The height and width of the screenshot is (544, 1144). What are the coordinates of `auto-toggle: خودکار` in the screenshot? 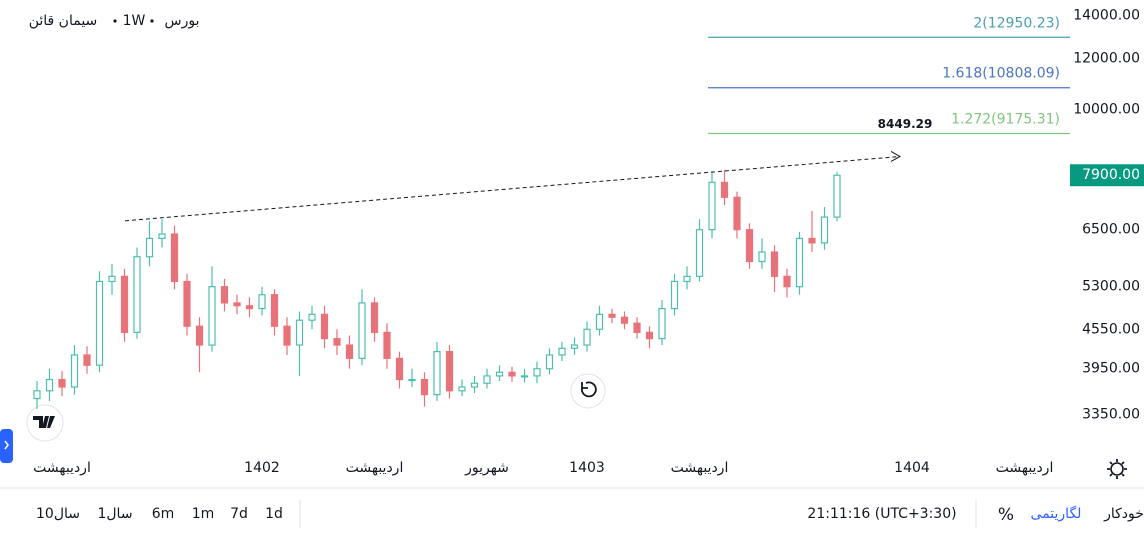 It's located at (1123, 514).